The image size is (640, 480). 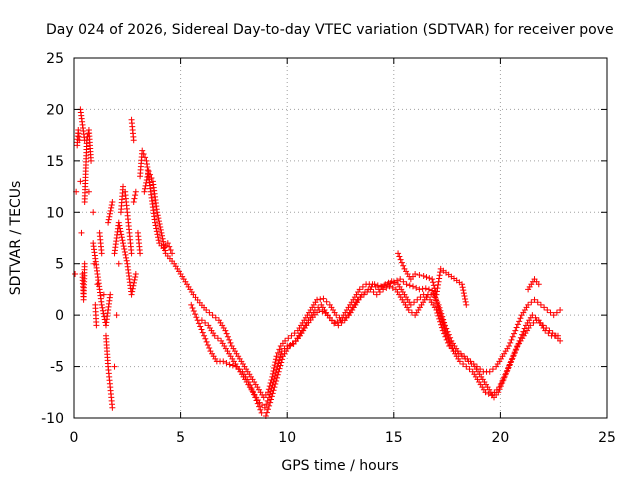 What do you see at coordinates (55, 213) in the screenshot?
I see `y-tick-label: 10` at bounding box center [55, 213].